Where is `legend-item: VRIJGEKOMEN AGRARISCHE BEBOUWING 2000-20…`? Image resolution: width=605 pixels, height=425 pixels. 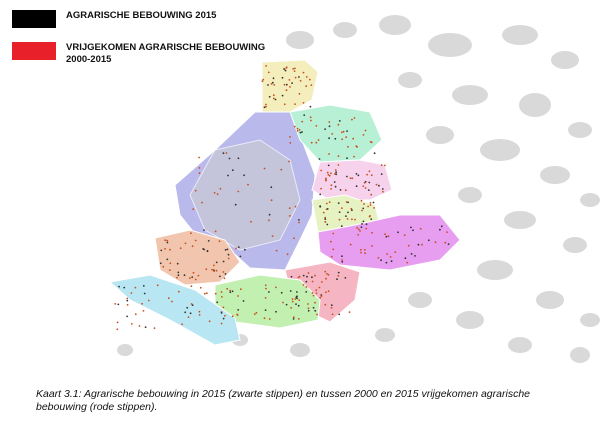
legend-item: VRIJGEKOMEN AGRARISCHE BEBOUWING 2000-20… is located at coordinates (149, 54).